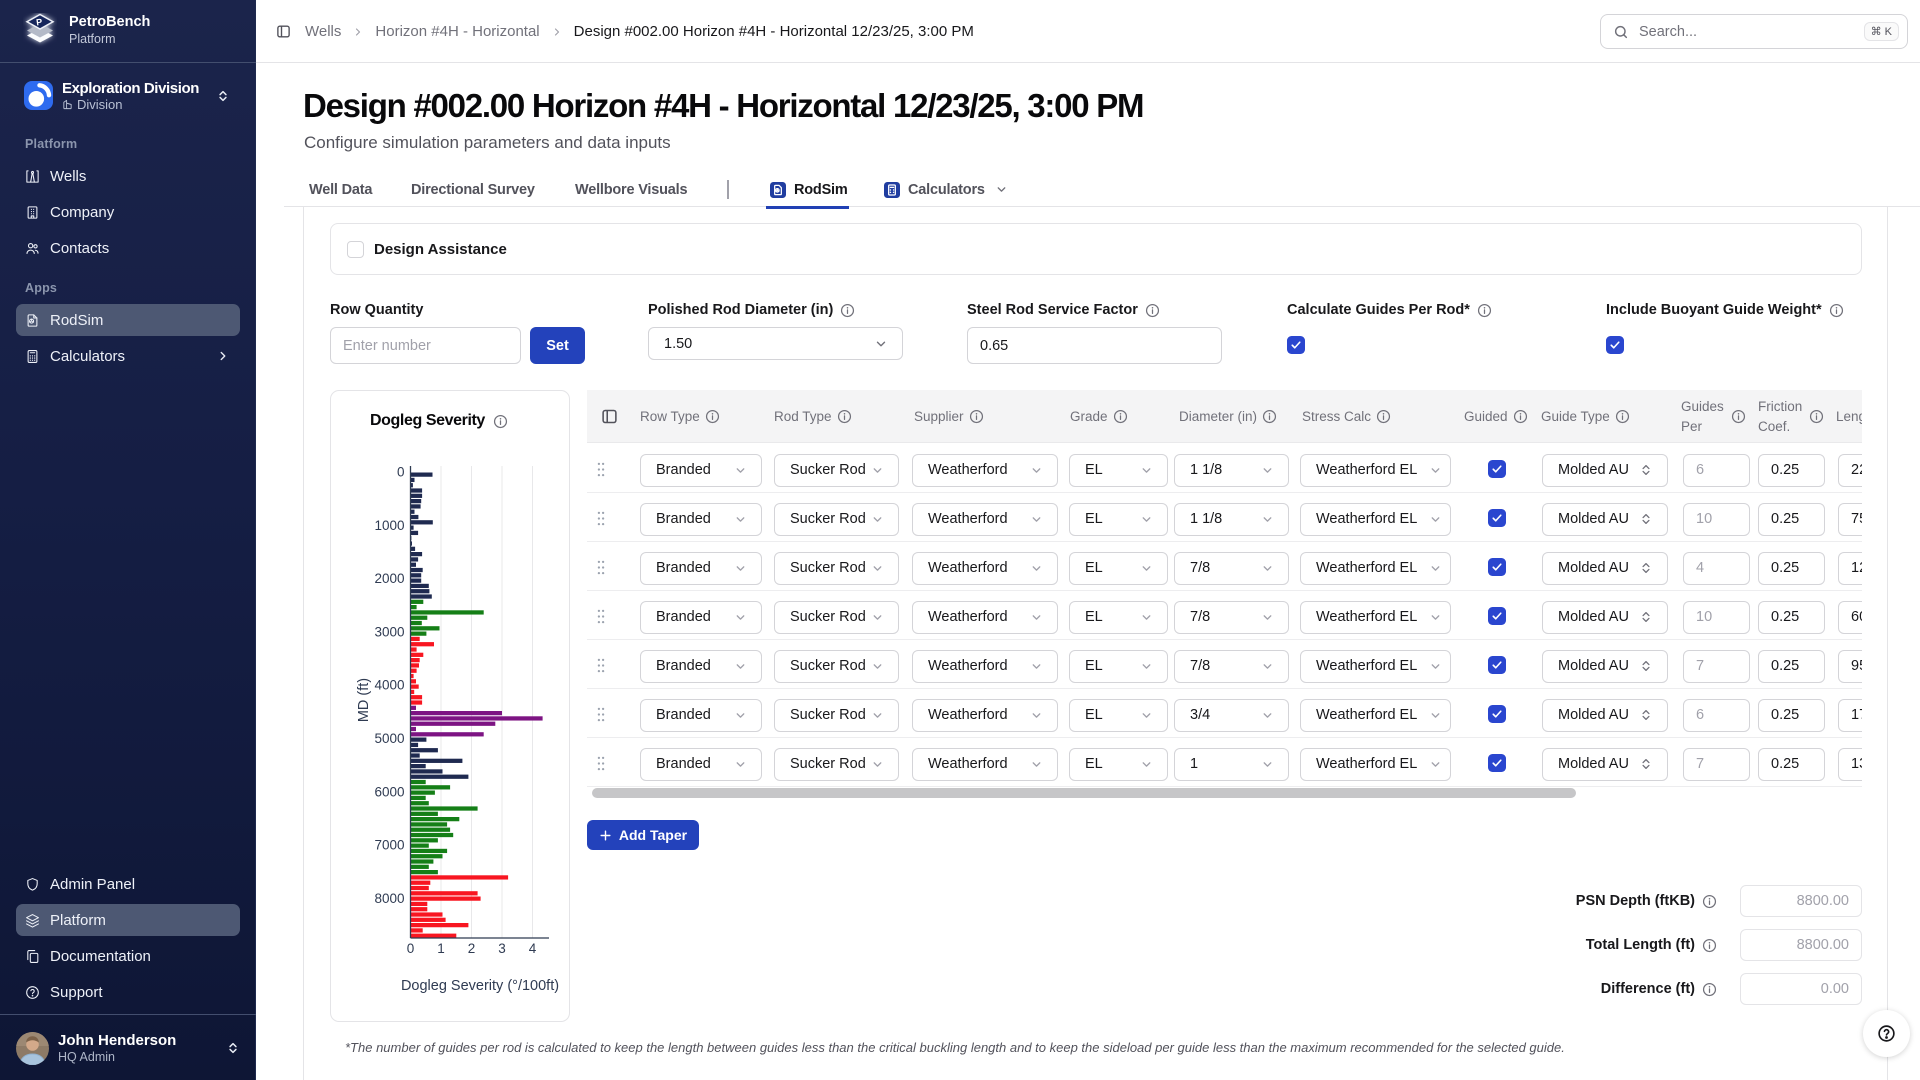 The height and width of the screenshot is (1080, 1920). What do you see at coordinates (472, 948) in the screenshot?
I see `svg-text: 2` at bounding box center [472, 948].